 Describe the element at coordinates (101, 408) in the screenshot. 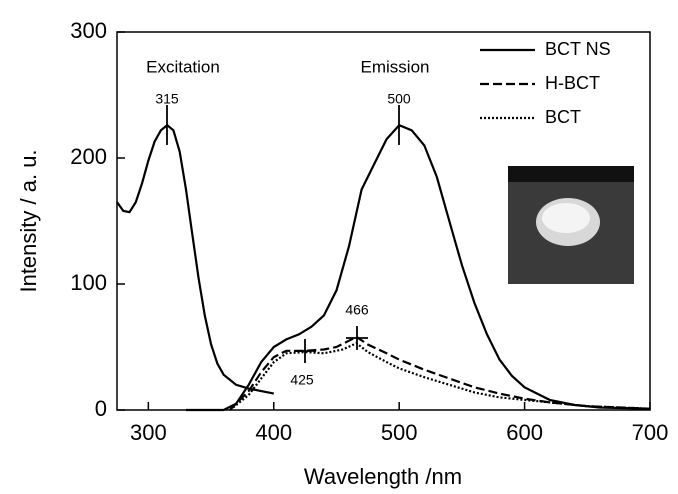

I see `y-tick-label: 0` at that location.